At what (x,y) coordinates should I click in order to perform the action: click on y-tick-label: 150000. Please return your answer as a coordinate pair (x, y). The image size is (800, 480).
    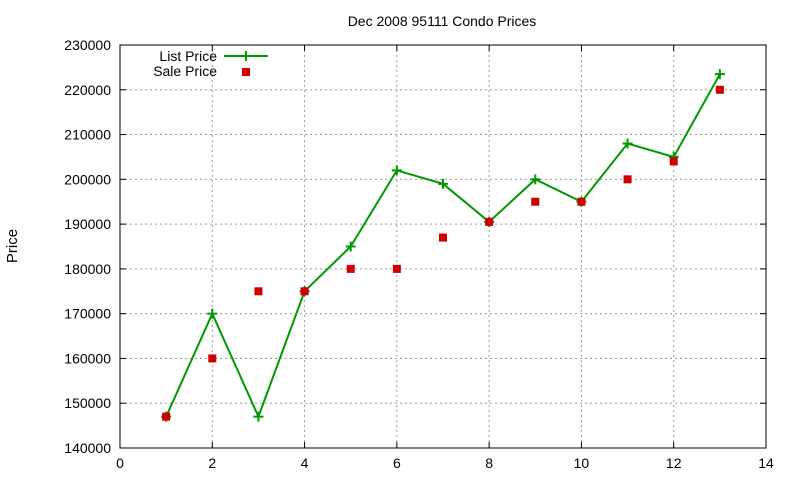
    Looking at the image, I should click on (87, 403).